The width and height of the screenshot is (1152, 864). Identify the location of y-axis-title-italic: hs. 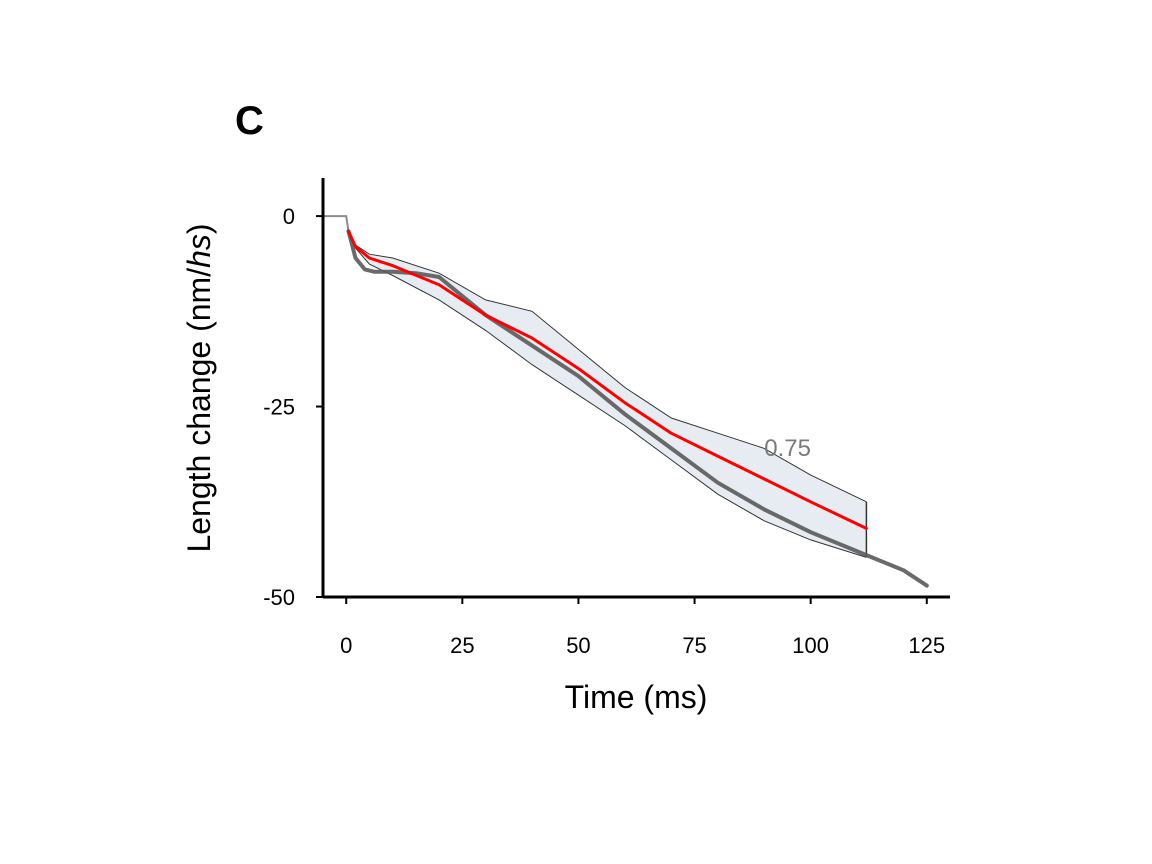
(199, 251).